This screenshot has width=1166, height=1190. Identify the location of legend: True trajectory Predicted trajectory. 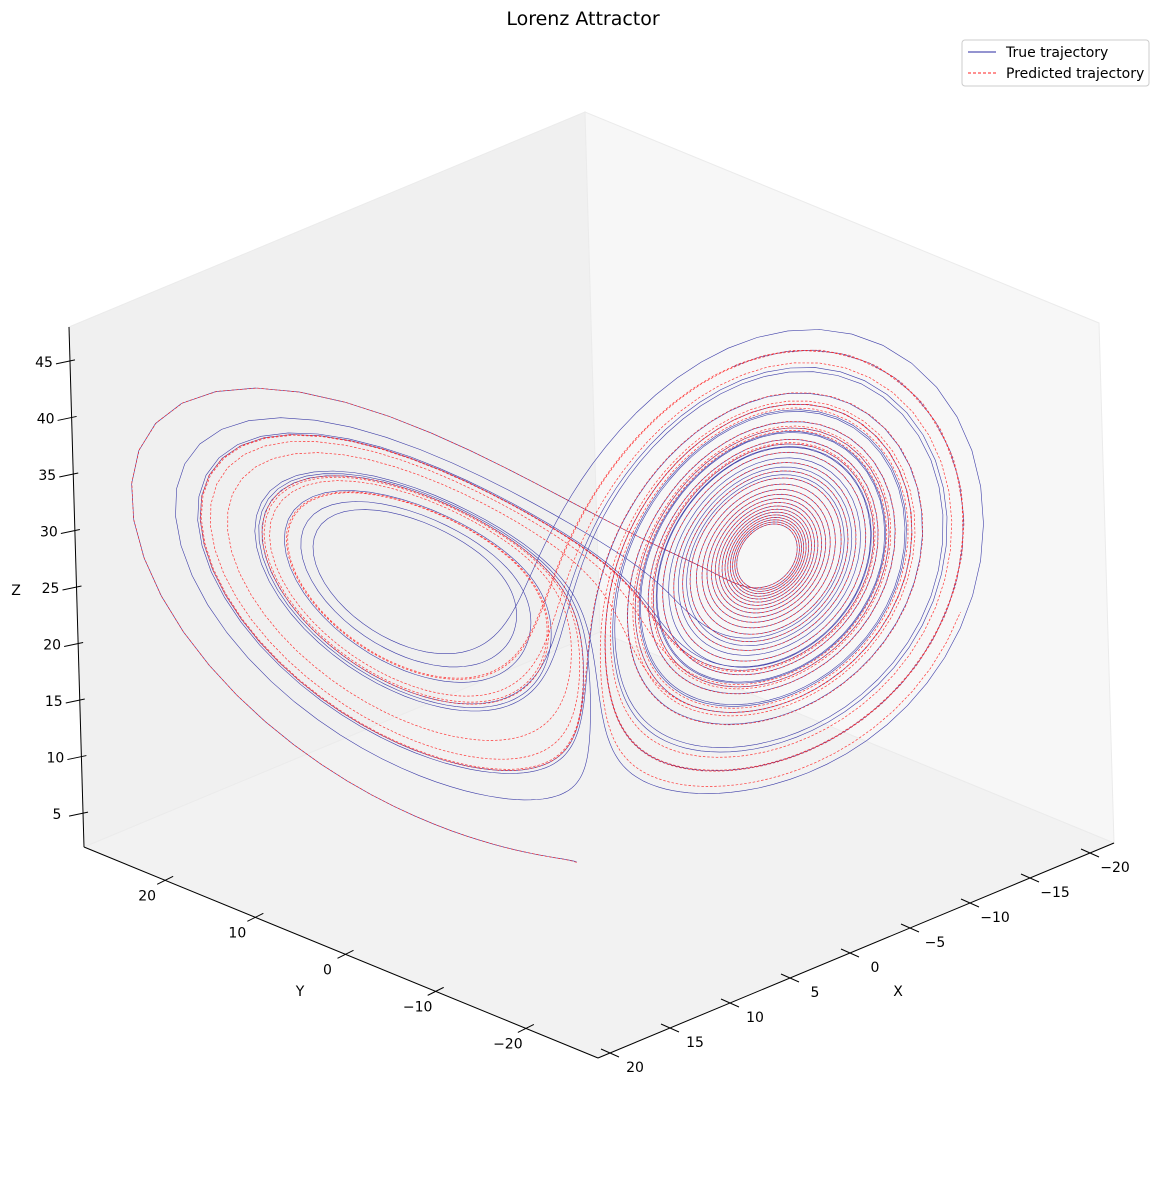
(1055, 63).